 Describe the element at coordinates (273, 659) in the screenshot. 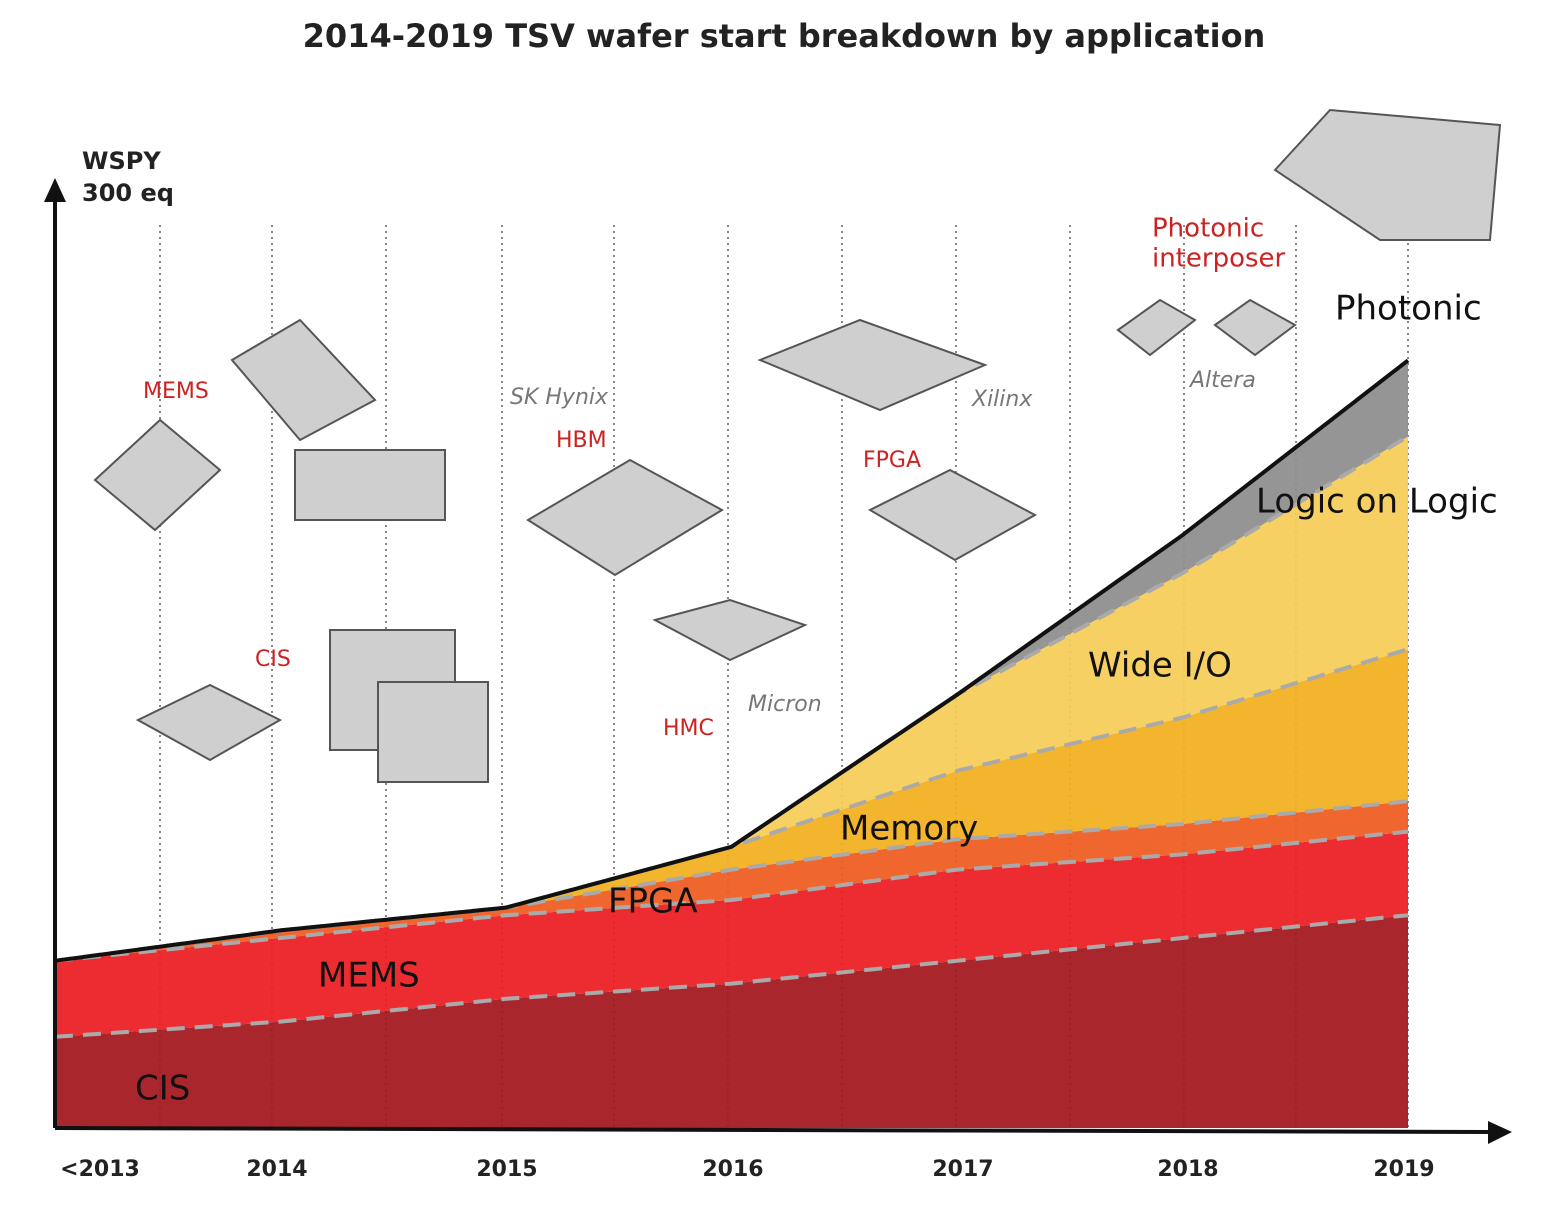

I see `annotation: CIS` at that location.